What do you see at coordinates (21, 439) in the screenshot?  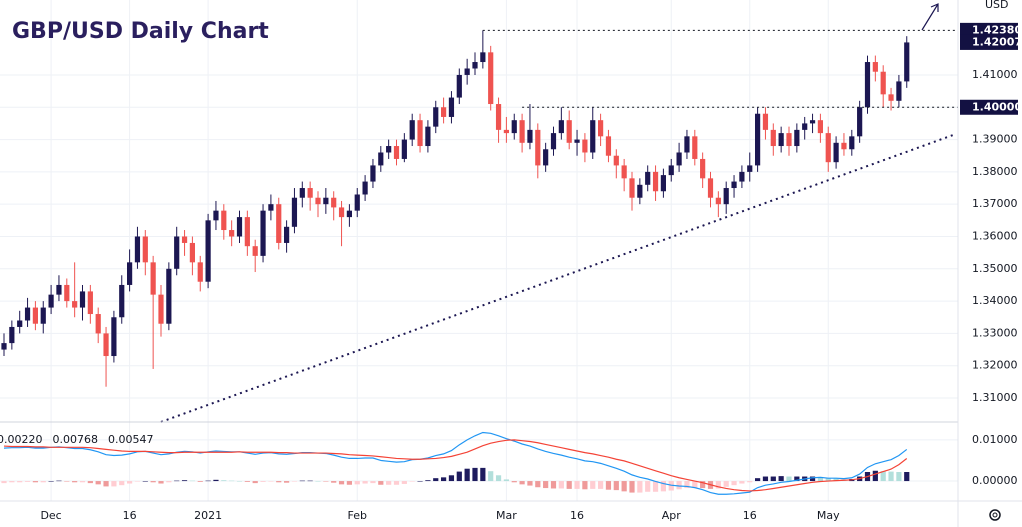 I see `indicator-value: 0.00220` at bounding box center [21, 439].